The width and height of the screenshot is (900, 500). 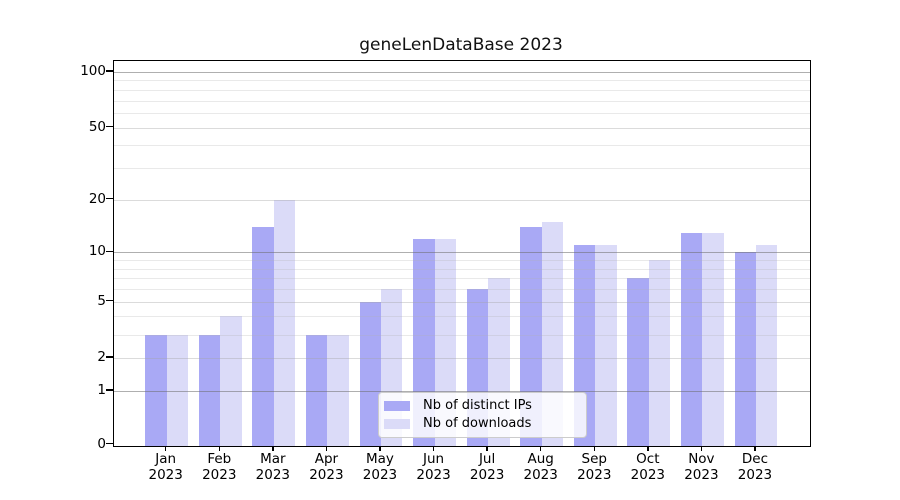 What do you see at coordinates (701, 459) in the screenshot?
I see `x-tick-label-line: Nov` at bounding box center [701, 459].